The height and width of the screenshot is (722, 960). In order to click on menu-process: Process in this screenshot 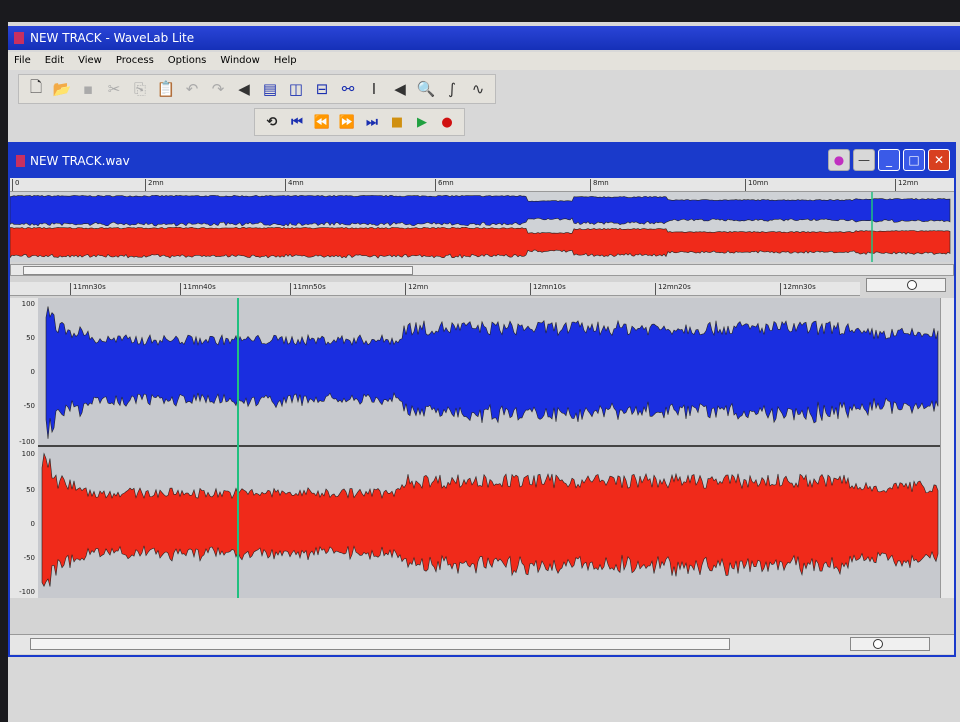, I will do `click(134, 60)`.